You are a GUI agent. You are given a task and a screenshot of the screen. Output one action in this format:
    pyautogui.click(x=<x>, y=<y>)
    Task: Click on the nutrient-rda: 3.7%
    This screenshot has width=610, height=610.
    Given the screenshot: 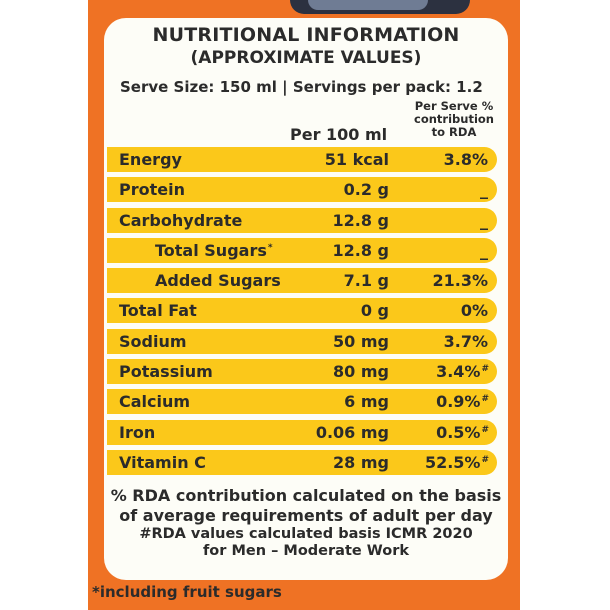 What is the action you would take?
    pyautogui.click(x=465, y=341)
    